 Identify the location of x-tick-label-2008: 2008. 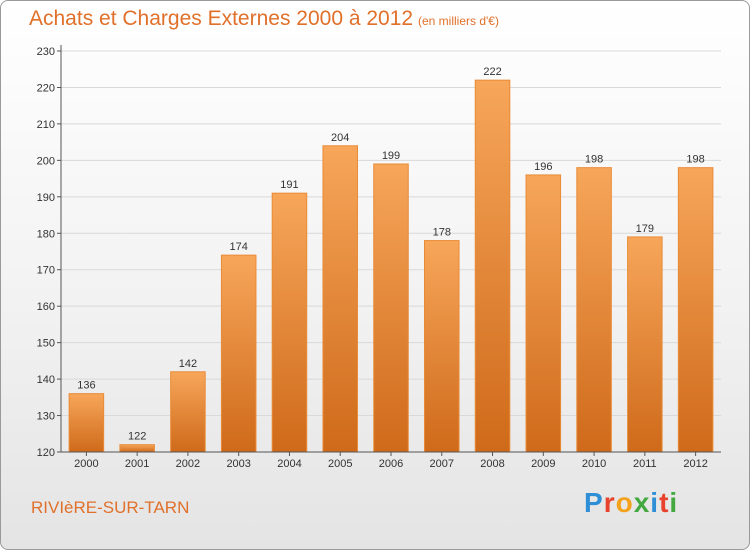
(492, 464).